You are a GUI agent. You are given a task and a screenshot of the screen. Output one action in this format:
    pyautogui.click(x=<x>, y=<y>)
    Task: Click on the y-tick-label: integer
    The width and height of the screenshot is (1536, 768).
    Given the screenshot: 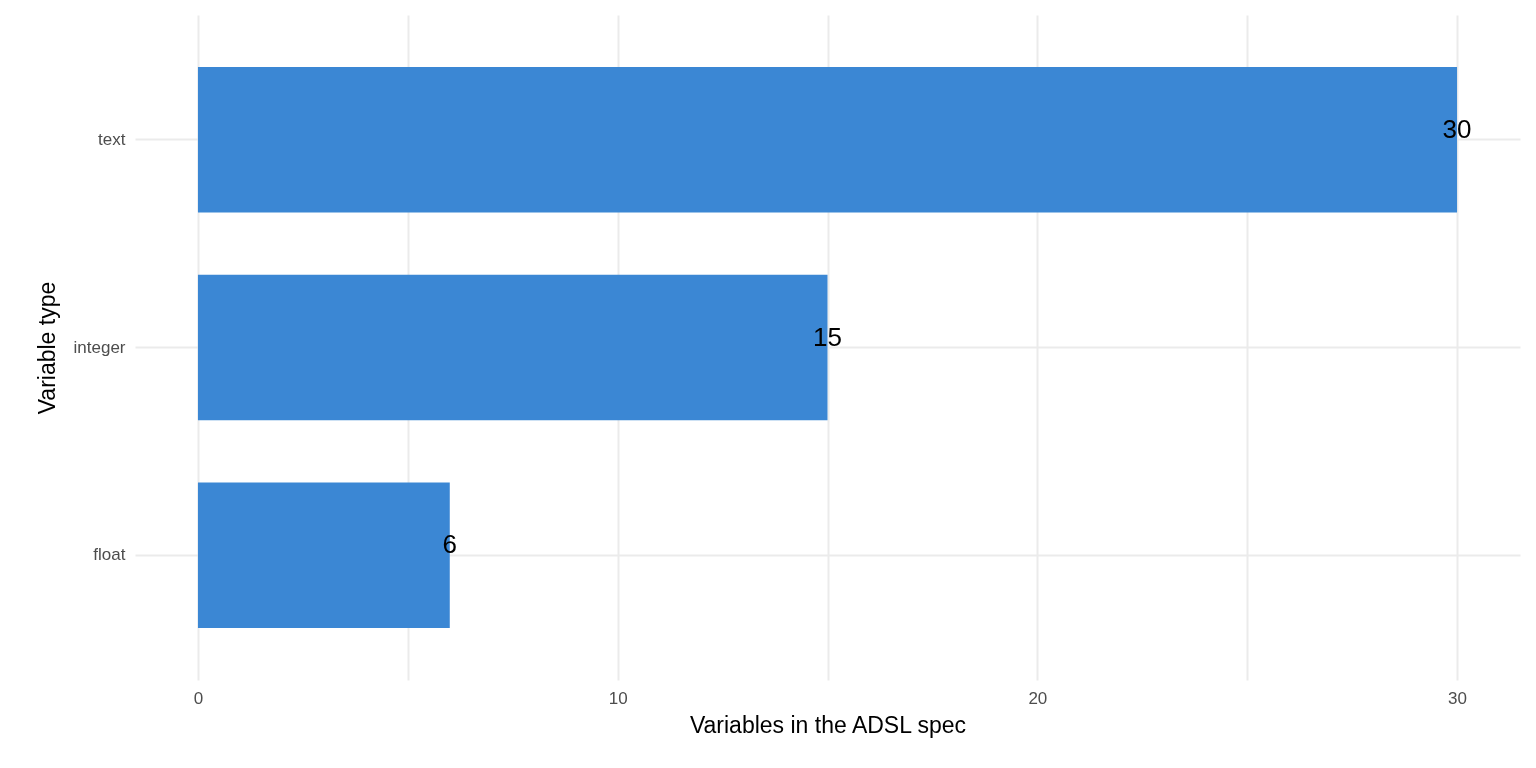 What is the action you would take?
    pyautogui.click(x=99, y=347)
    